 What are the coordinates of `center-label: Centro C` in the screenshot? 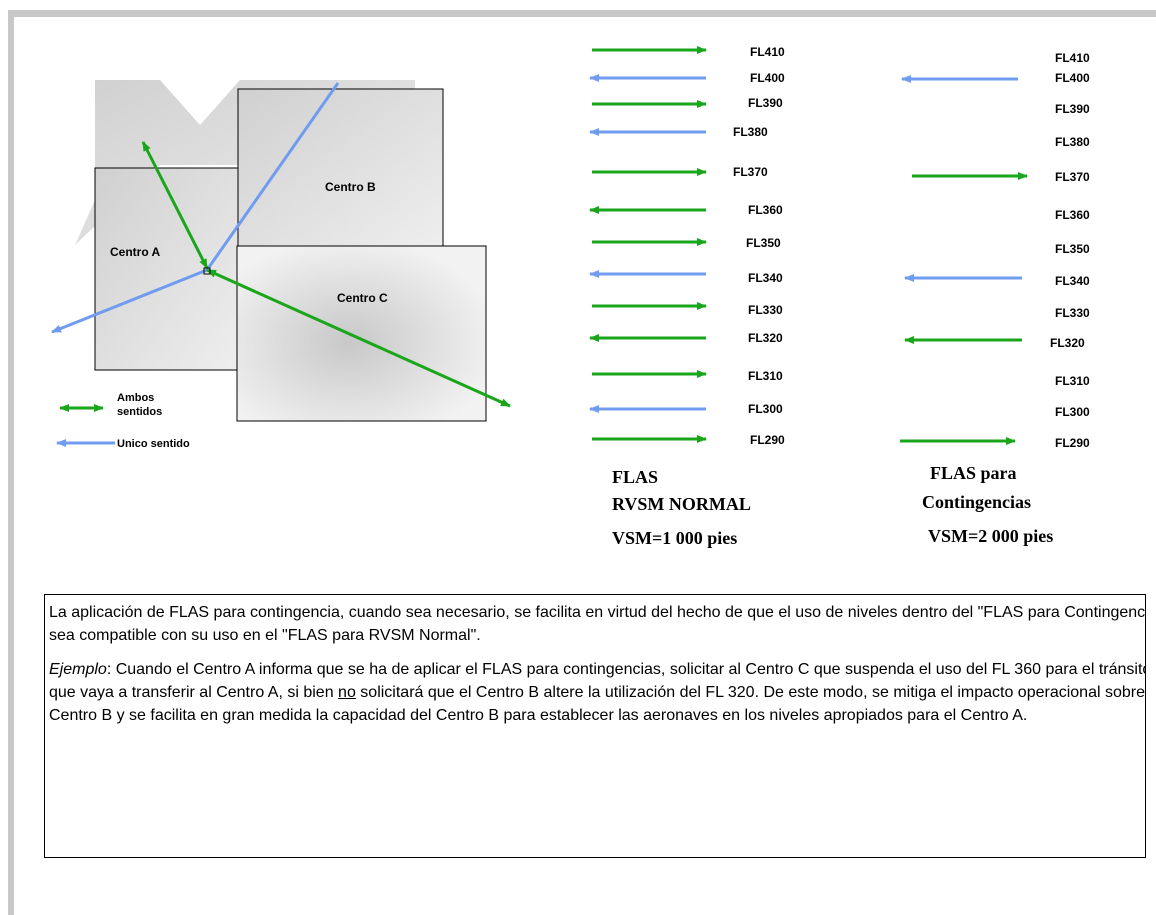 It's located at (362, 298).